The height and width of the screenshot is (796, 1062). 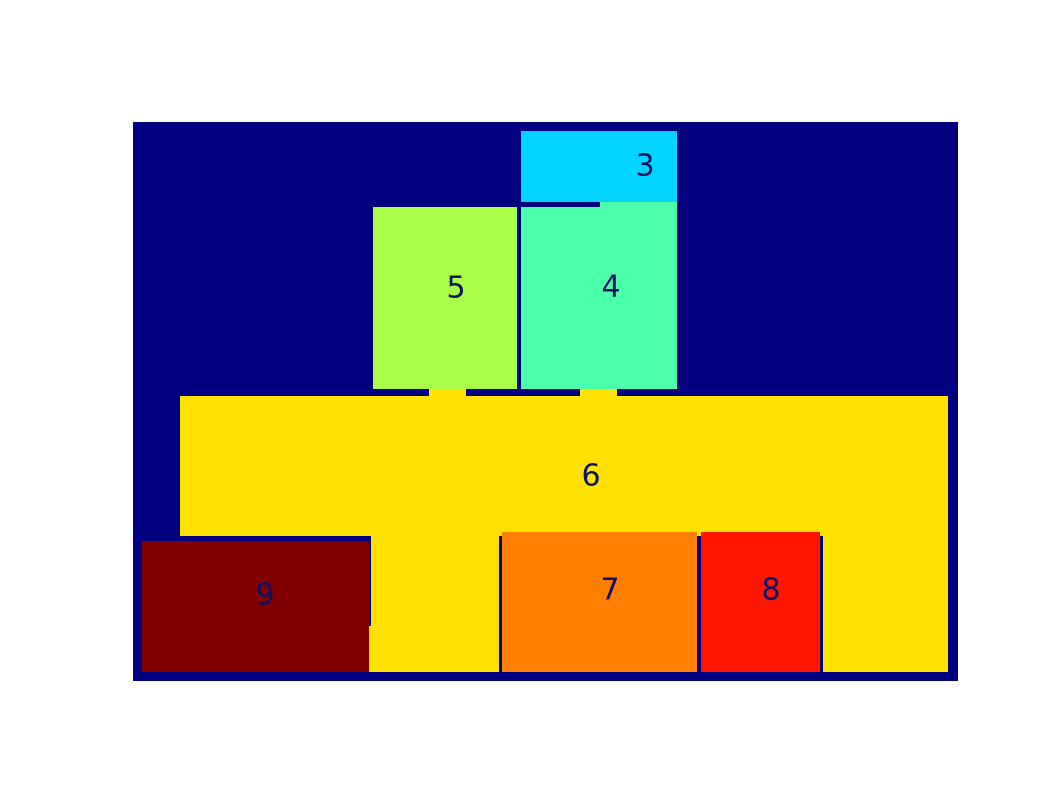 I want to click on room-6-label: 6, so click(x=590, y=476).